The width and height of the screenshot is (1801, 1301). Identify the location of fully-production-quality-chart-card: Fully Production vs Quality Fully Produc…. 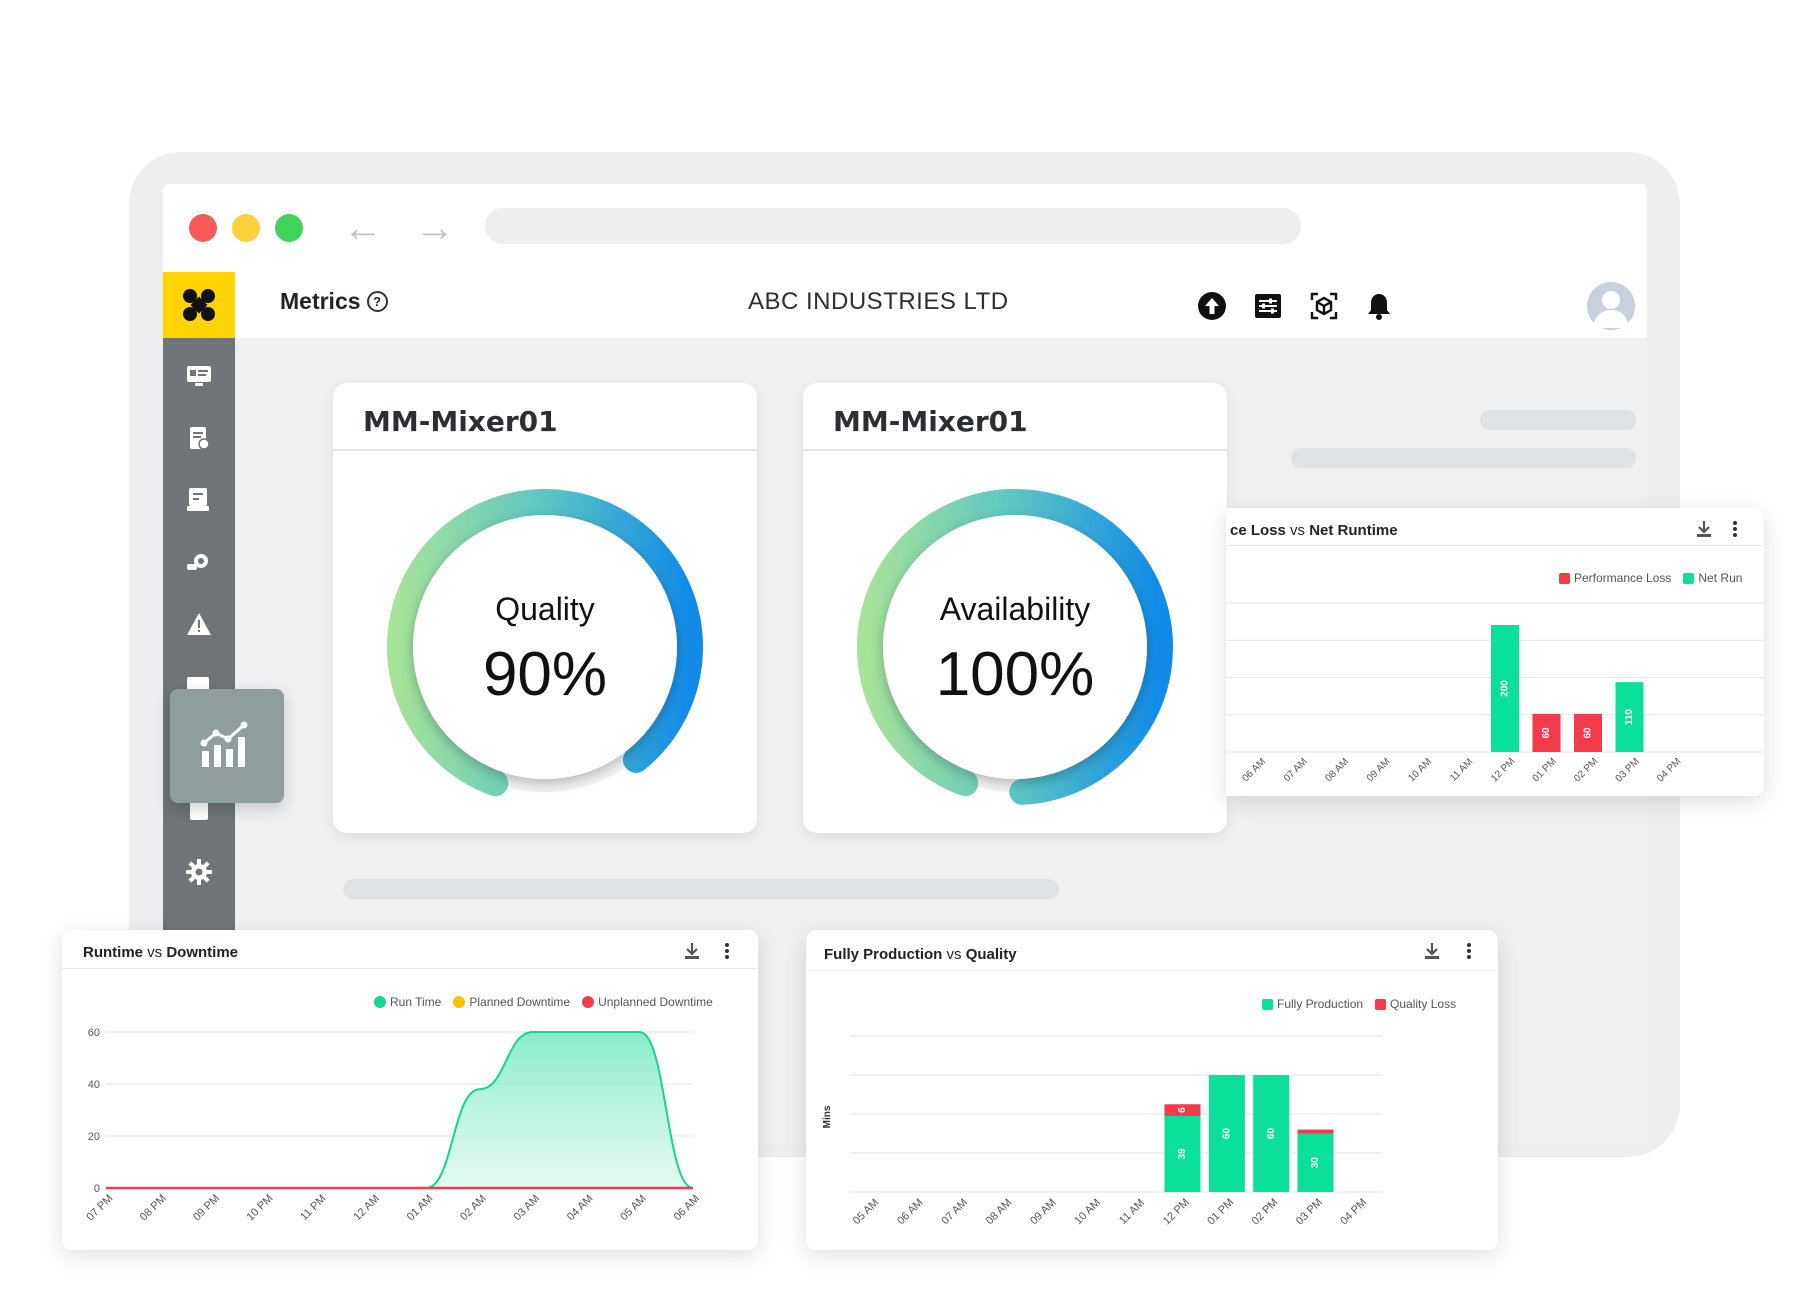
(1152, 1090).